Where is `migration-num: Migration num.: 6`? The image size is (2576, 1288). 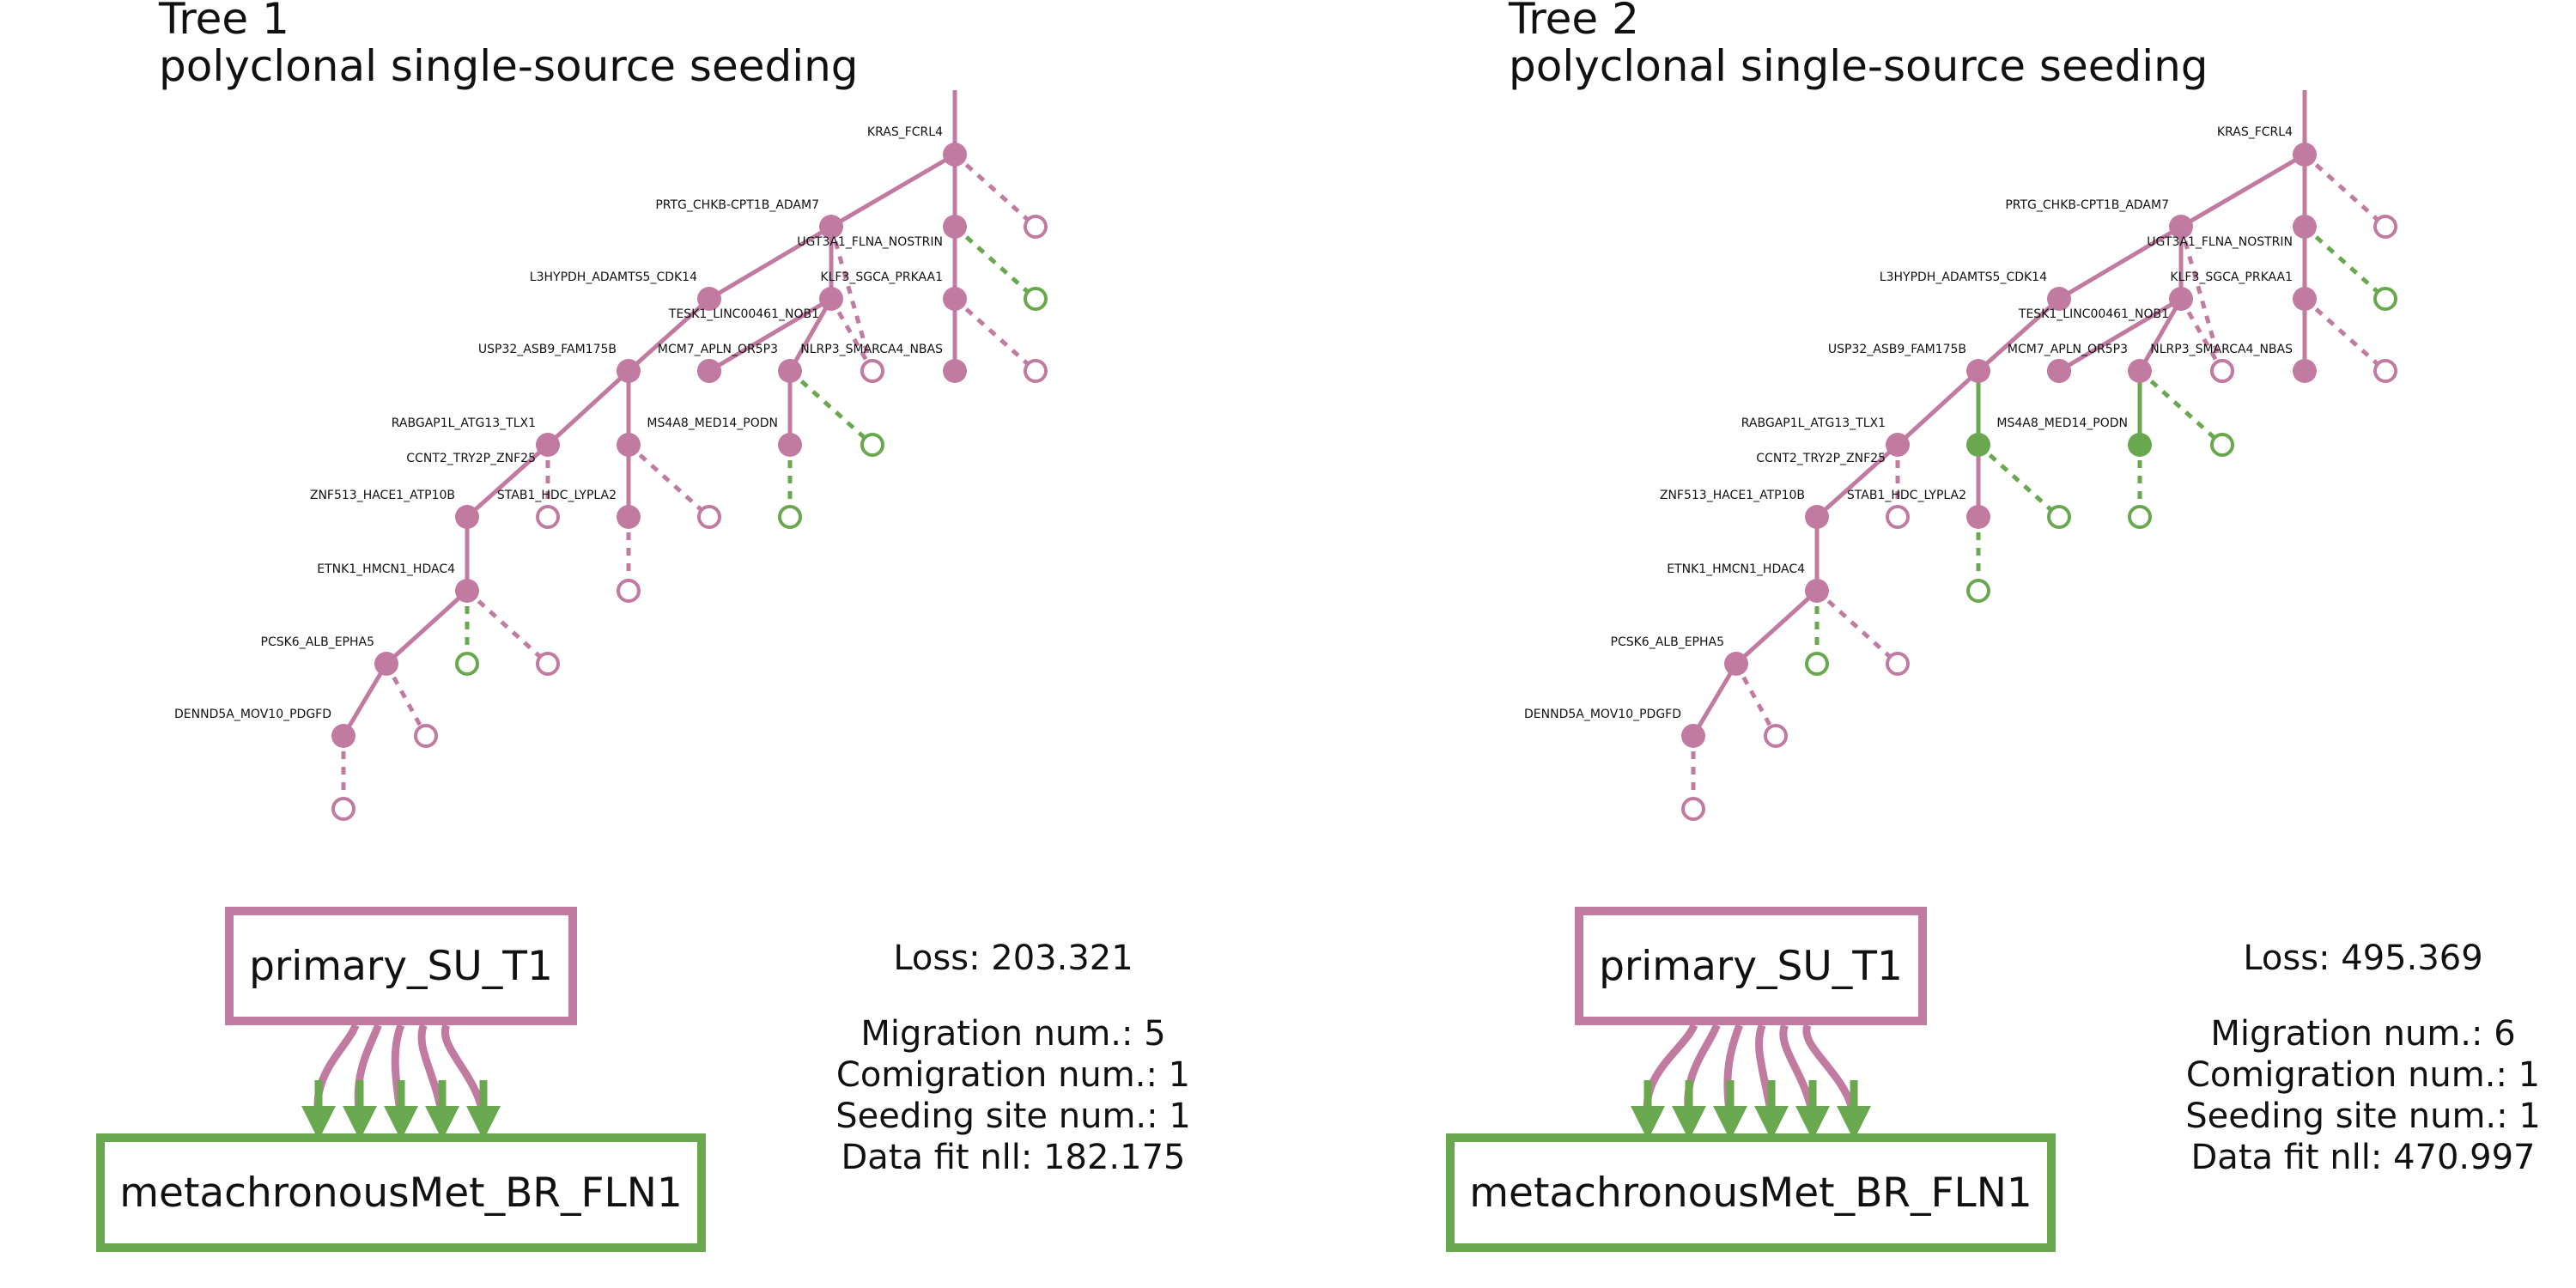 migration-num: Migration num.: 6 is located at coordinates (2363, 1034).